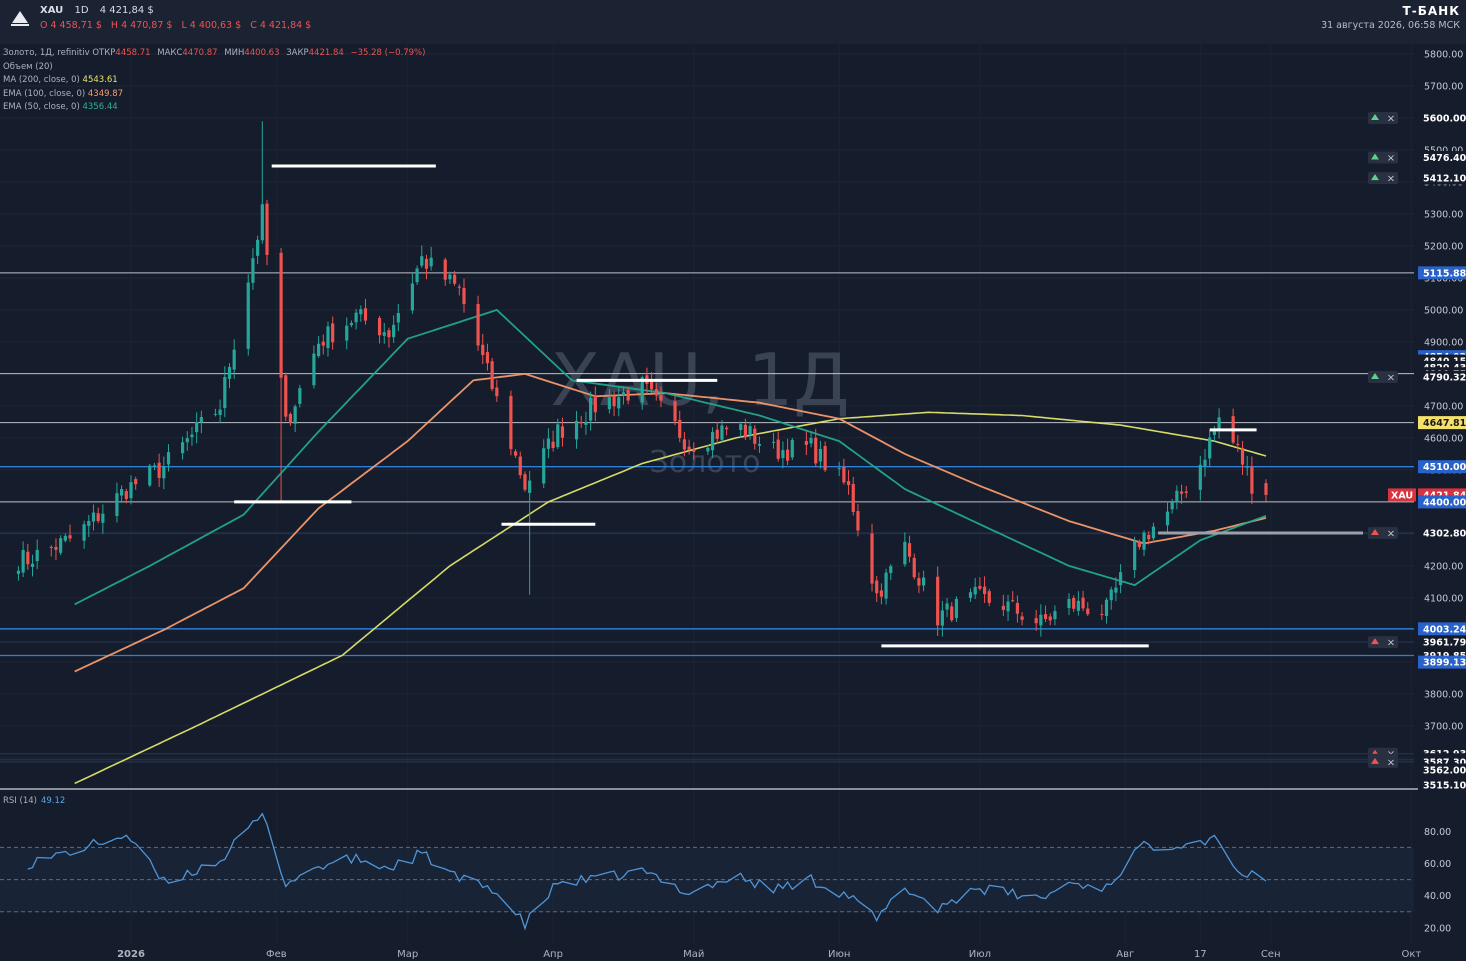  I want to click on price-tag-label: 4400.00, so click(1444, 502).